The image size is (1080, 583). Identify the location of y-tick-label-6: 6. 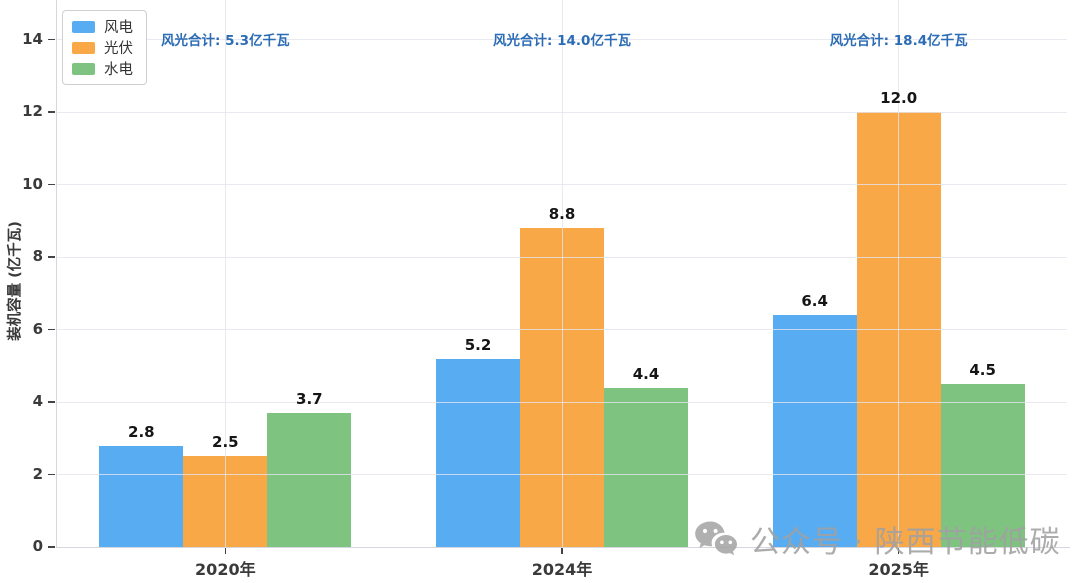
(37, 328).